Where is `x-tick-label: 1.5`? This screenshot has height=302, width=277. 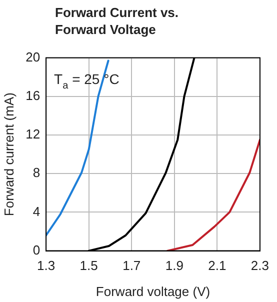
x-tick-label: 1.5 is located at coordinates (89, 266).